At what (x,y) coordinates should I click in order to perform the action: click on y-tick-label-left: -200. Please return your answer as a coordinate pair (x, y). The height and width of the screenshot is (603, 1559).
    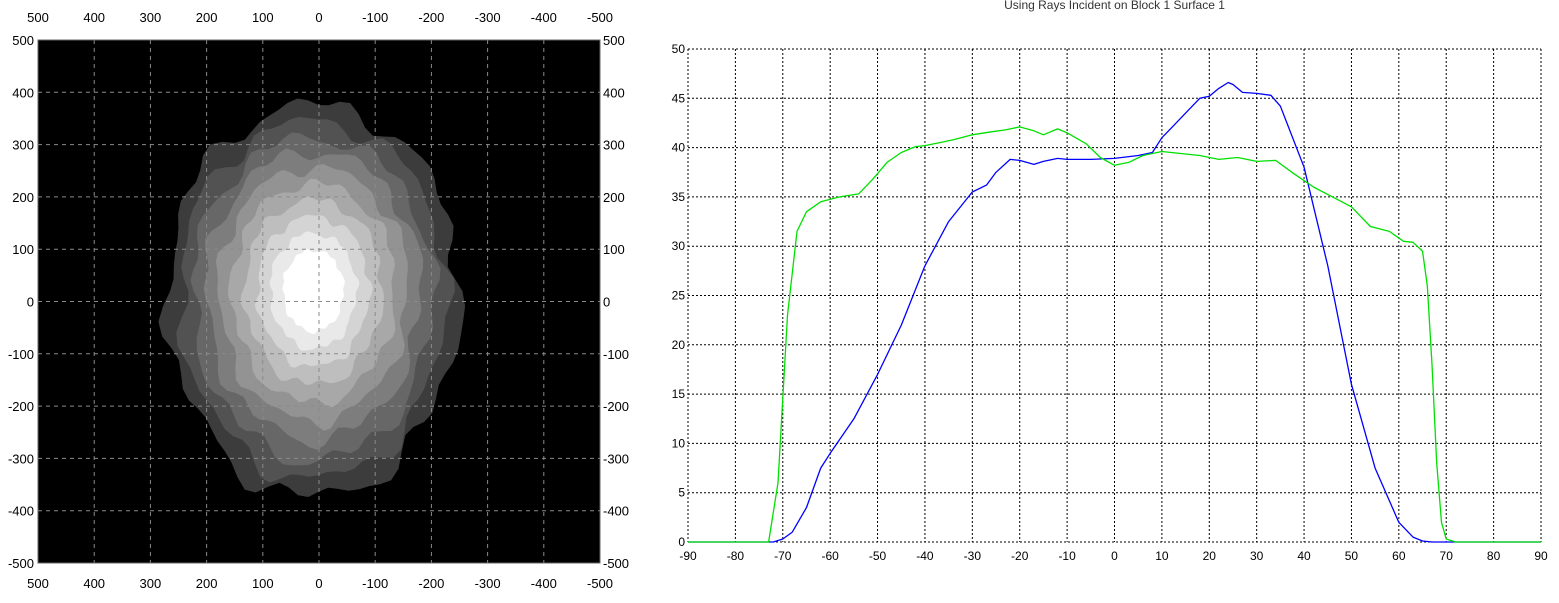
    Looking at the image, I should click on (21, 406).